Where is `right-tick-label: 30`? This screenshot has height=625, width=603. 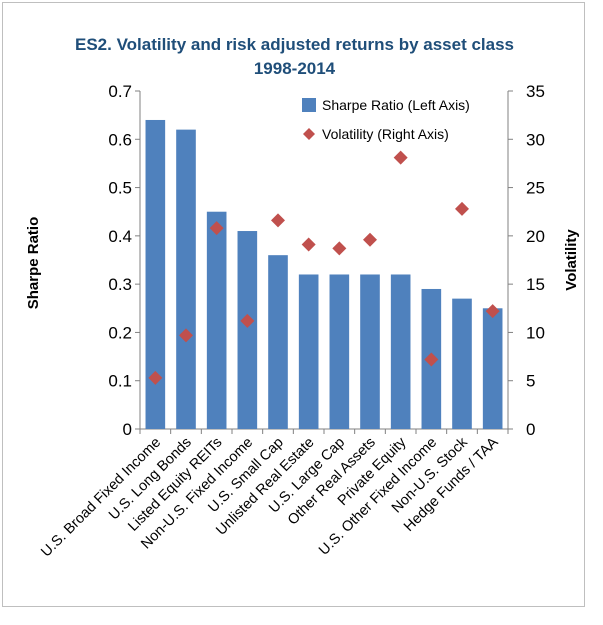 right-tick-label: 30 is located at coordinates (535, 139).